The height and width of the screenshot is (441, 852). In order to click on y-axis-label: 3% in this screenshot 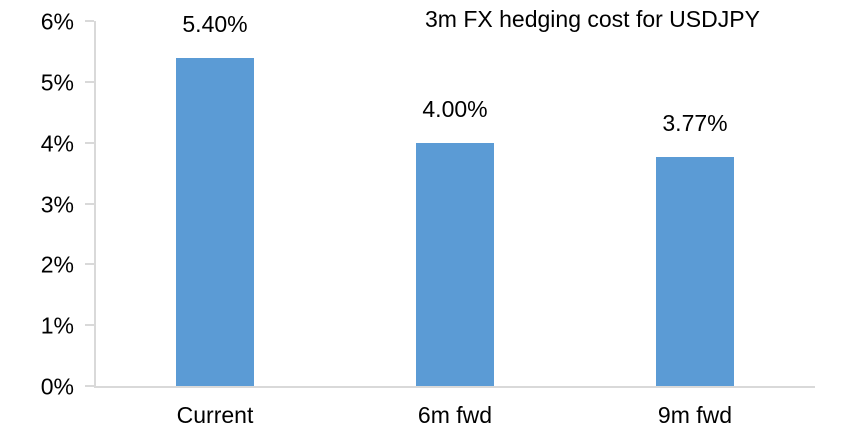, I will do `click(57, 204)`.